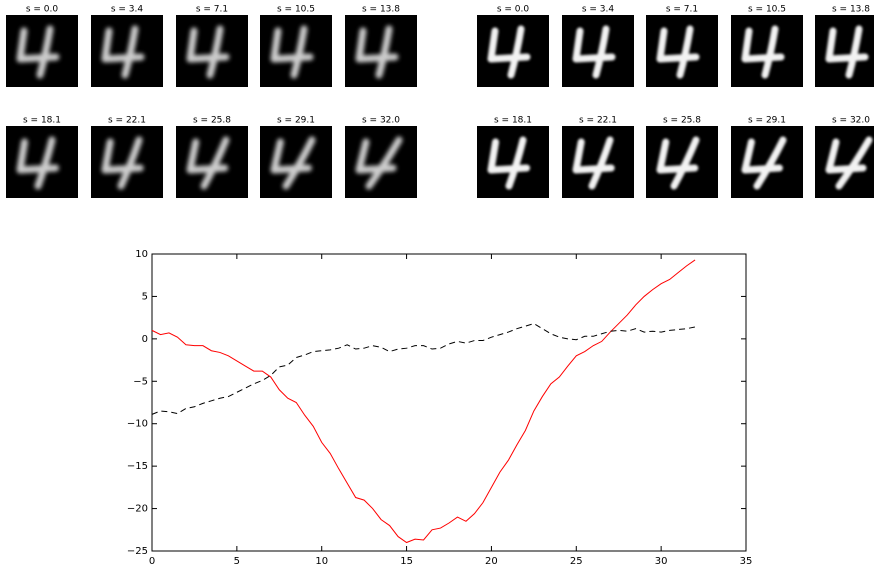 The height and width of the screenshot is (568, 874). What do you see at coordinates (137, 424) in the screenshot?
I see `y-tick-label: −10` at bounding box center [137, 424].